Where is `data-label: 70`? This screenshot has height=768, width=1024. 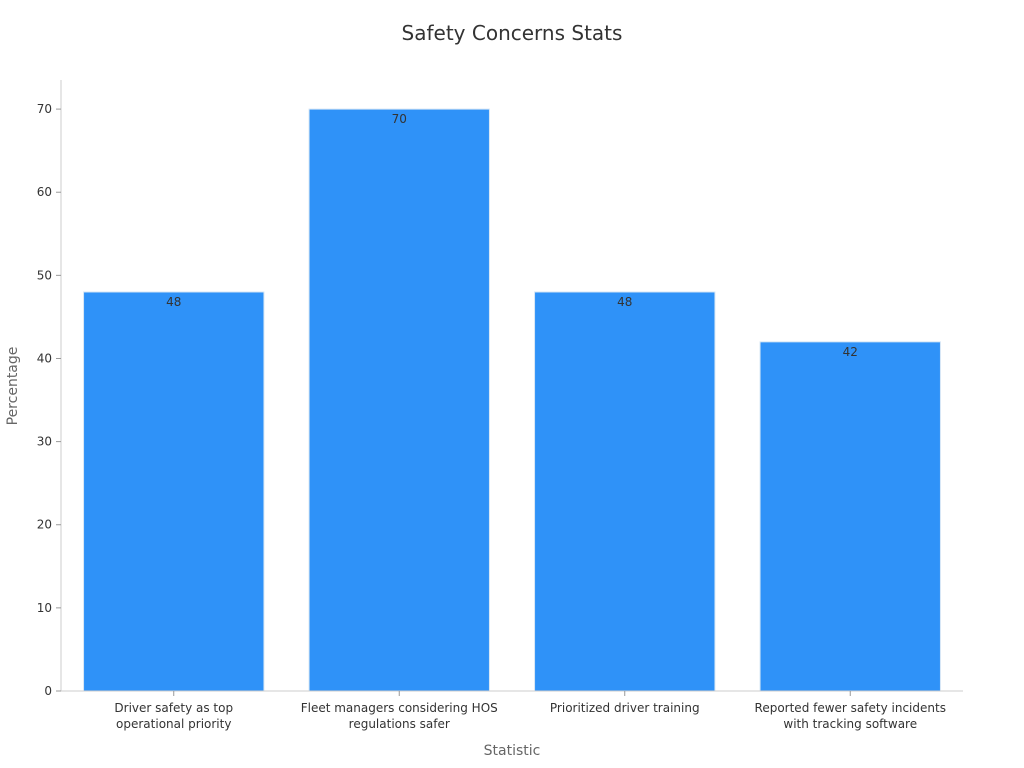
data-label: 70 is located at coordinates (399, 119).